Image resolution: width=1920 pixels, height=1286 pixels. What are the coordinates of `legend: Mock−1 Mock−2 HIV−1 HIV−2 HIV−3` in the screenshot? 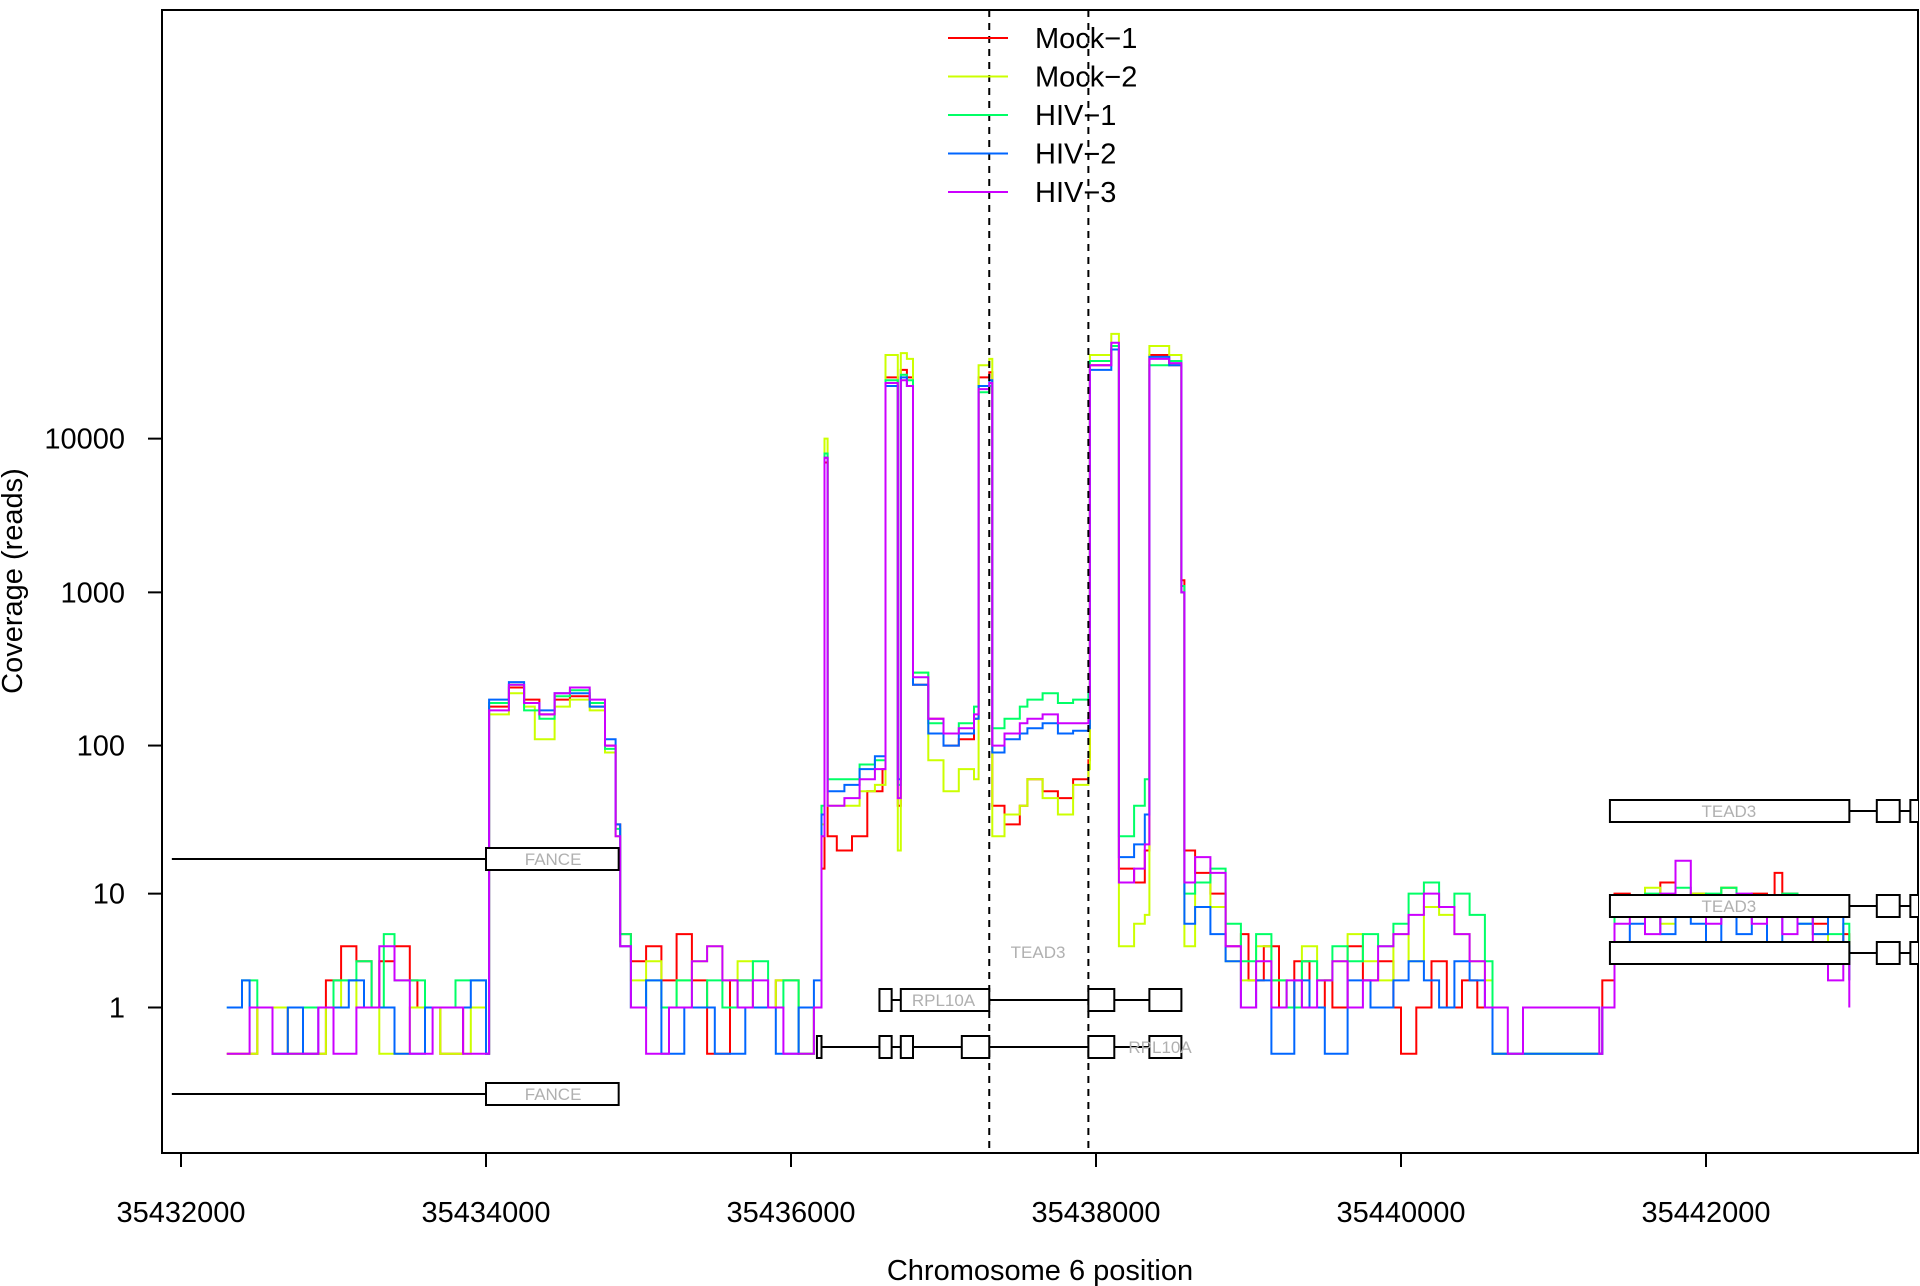 It's located at (1042, 116).